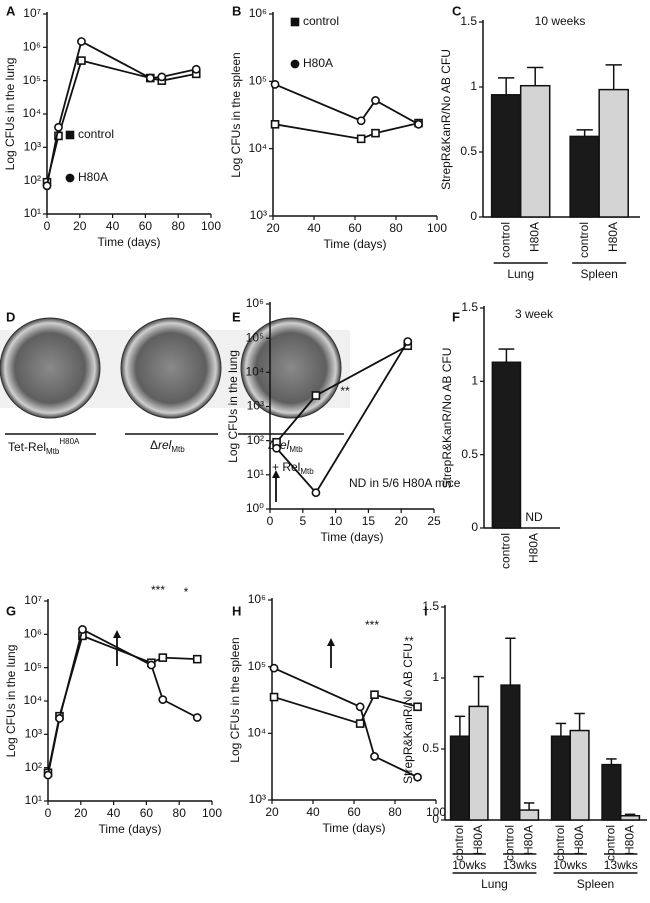  I want to click on label-text: rel, so click(165, 445).